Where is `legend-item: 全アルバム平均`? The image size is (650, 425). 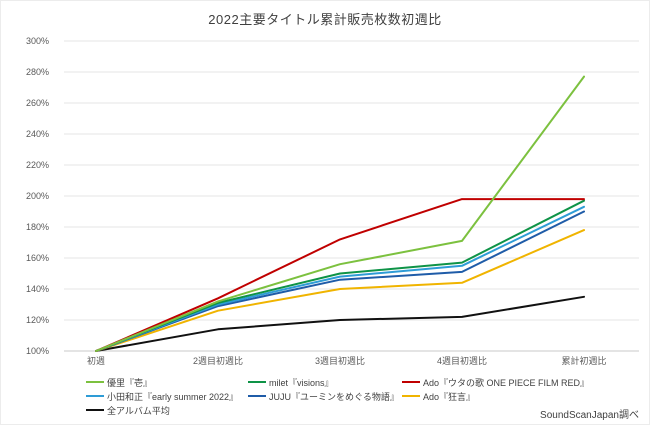 legend-item: 全アルバム平均 is located at coordinates (128, 410).